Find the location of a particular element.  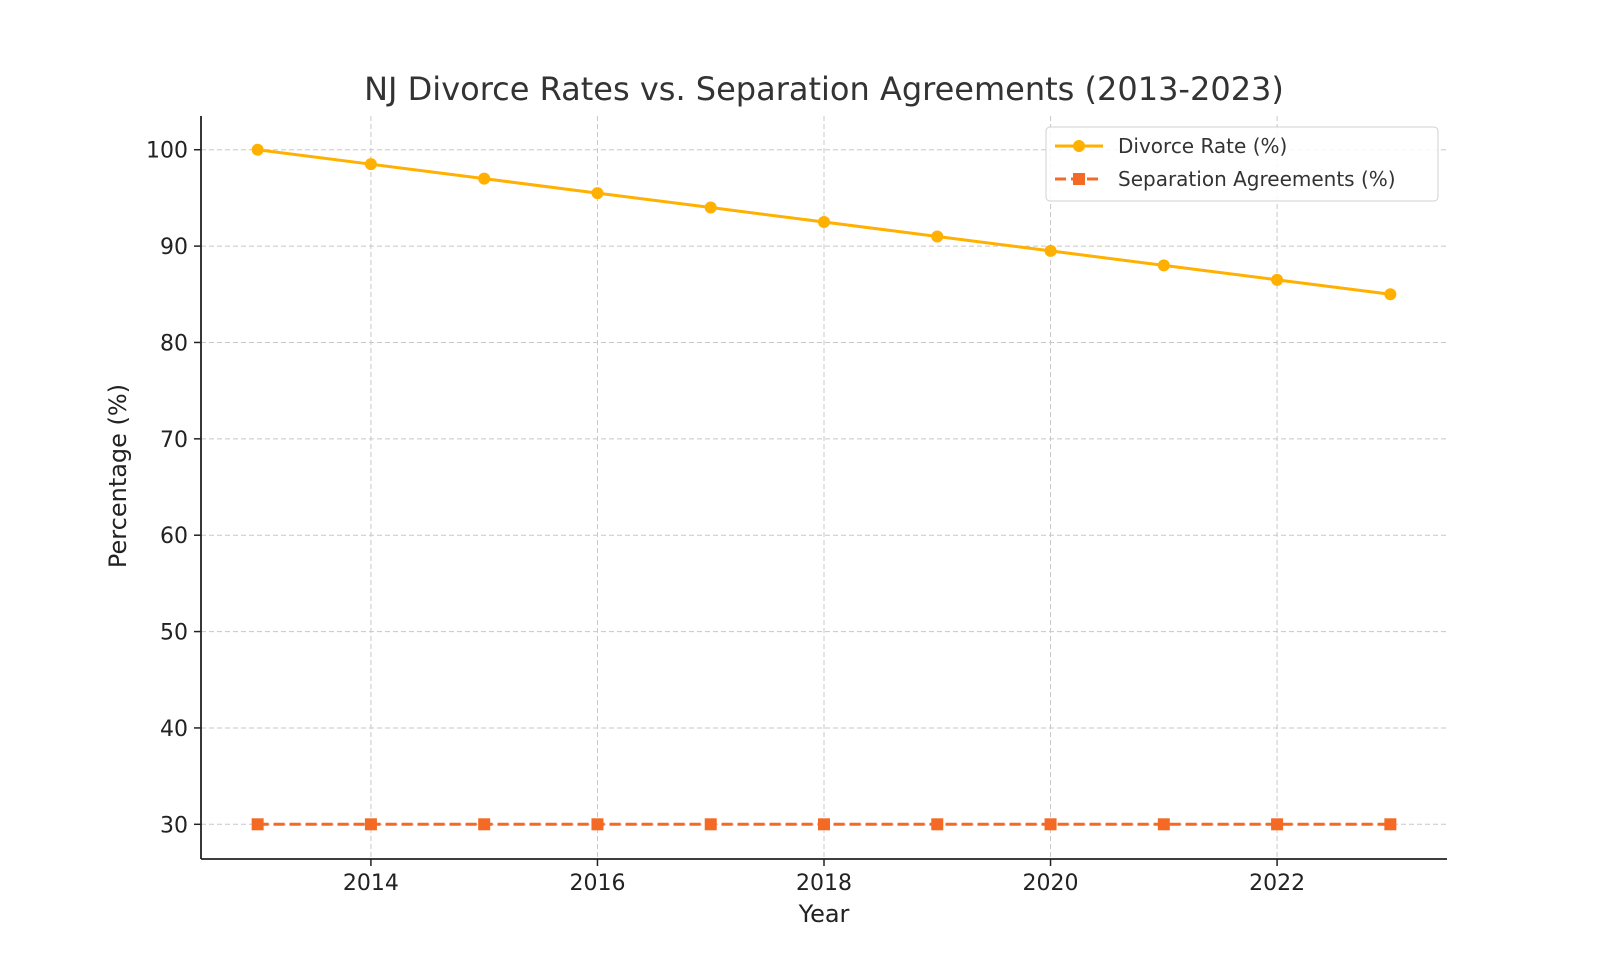

y-tick-label: 80 is located at coordinates (174, 343).